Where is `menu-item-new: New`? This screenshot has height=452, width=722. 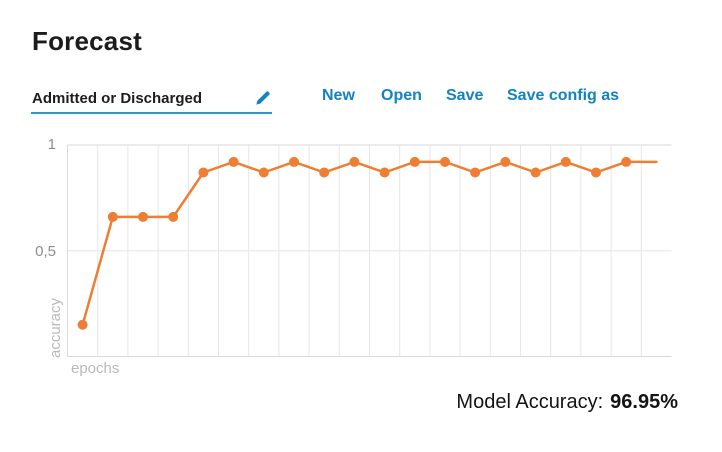
menu-item-new: New is located at coordinates (338, 95).